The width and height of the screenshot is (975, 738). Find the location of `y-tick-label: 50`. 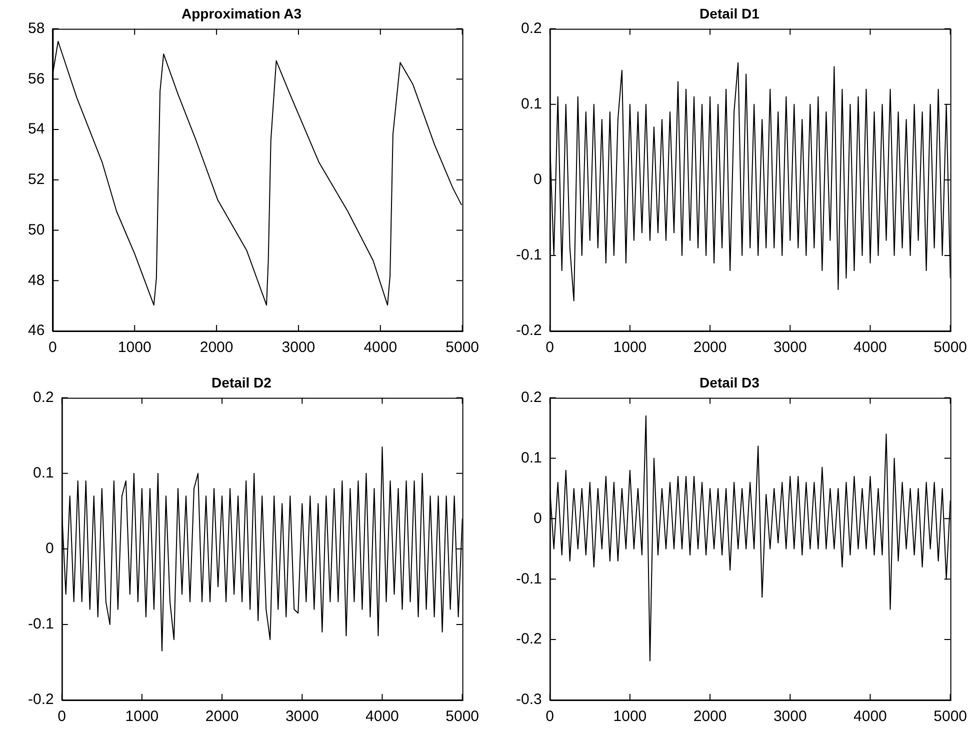

y-tick-label: 50 is located at coordinates (36, 229).